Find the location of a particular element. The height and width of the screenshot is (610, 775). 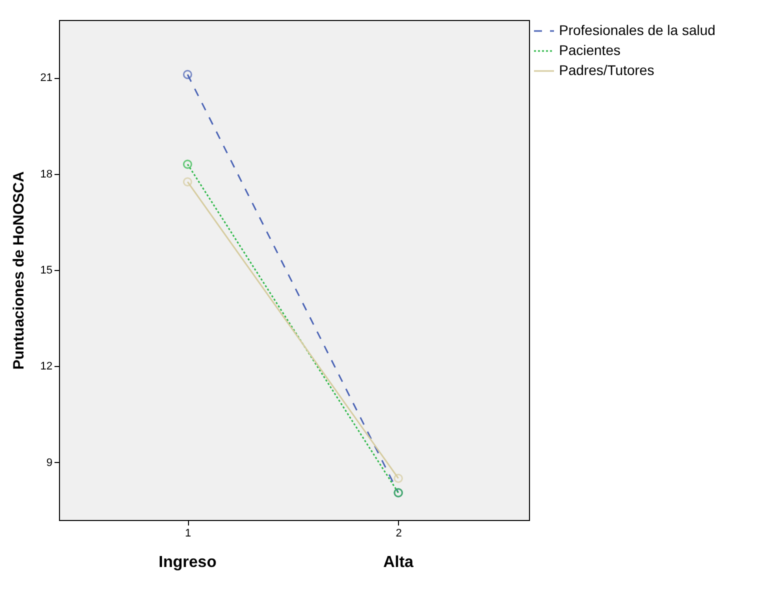

x-tick-label: 2 is located at coordinates (399, 534).